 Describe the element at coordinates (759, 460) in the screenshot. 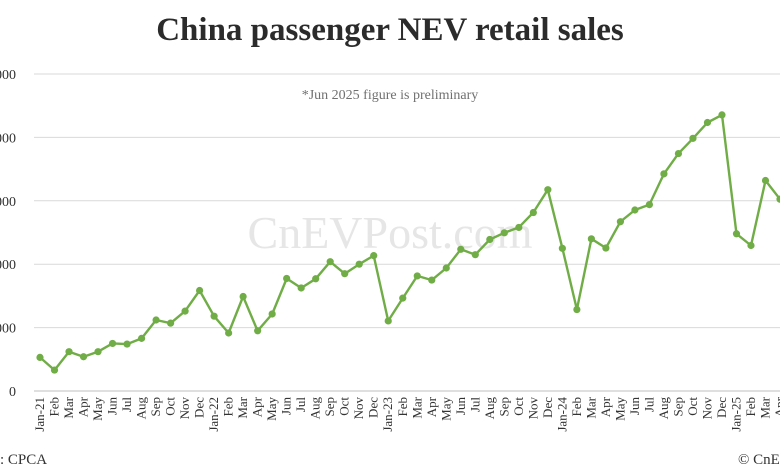

I see `credit-label: © CnE` at that location.